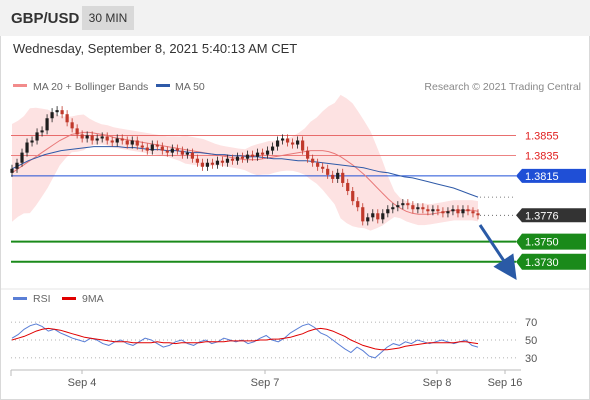  Describe the element at coordinates (108, 18) in the screenshot. I see `timeframe-button: 30 MIN` at that location.